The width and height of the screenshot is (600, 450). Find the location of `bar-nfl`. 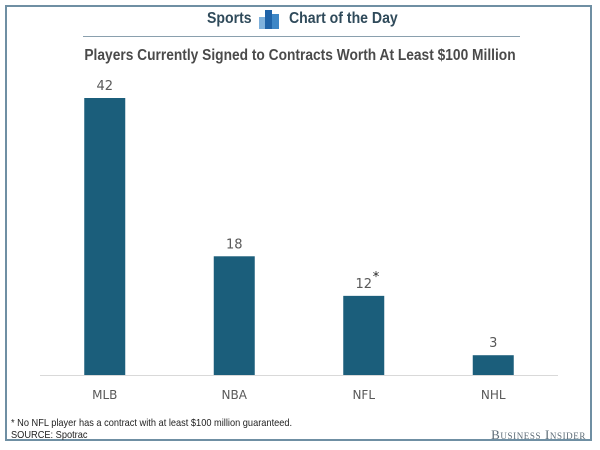

bar-nfl is located at coordinates (364, 335).